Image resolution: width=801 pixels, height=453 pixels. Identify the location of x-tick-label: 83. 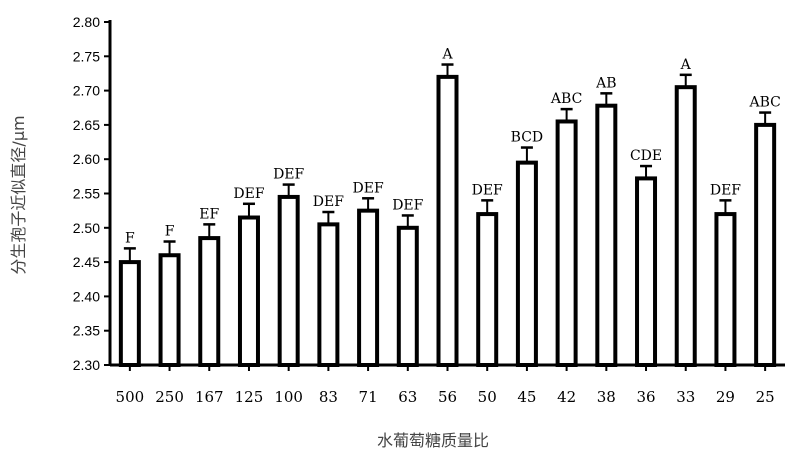
(328, 397).